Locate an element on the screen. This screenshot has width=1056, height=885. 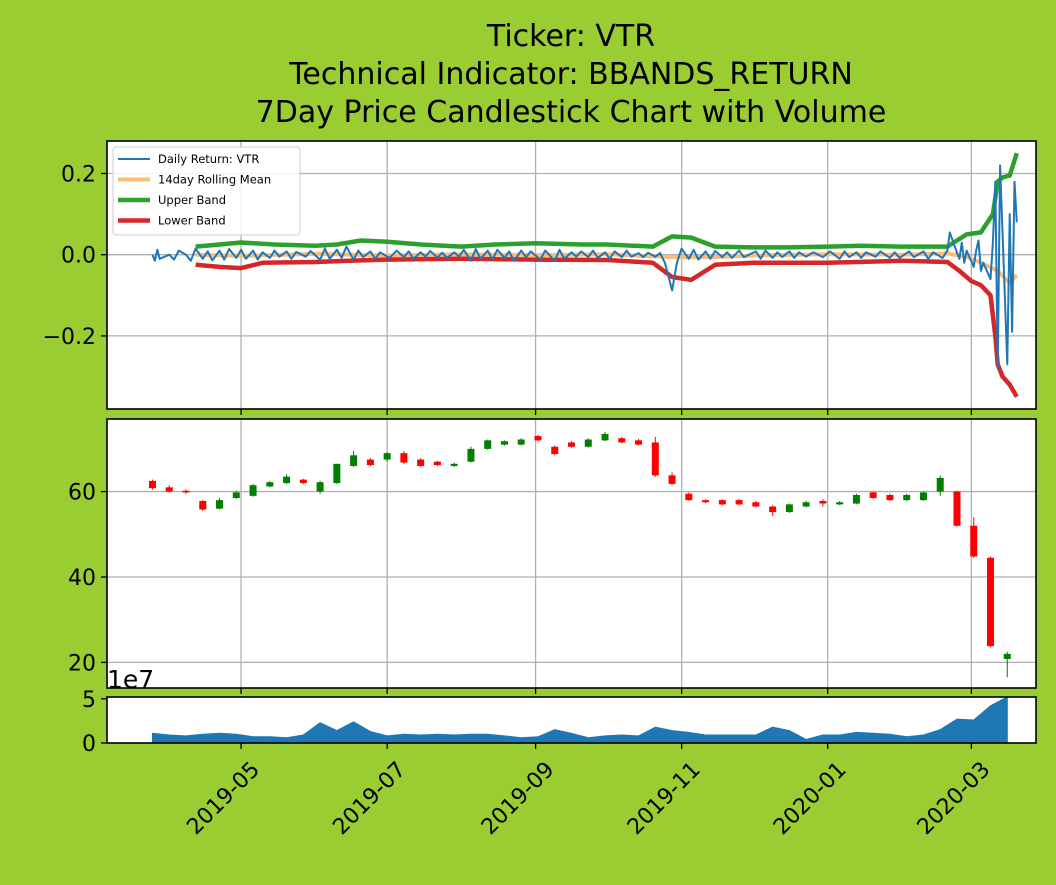
x-tick-label: 2019-09 is located at coordinates (518, 798).